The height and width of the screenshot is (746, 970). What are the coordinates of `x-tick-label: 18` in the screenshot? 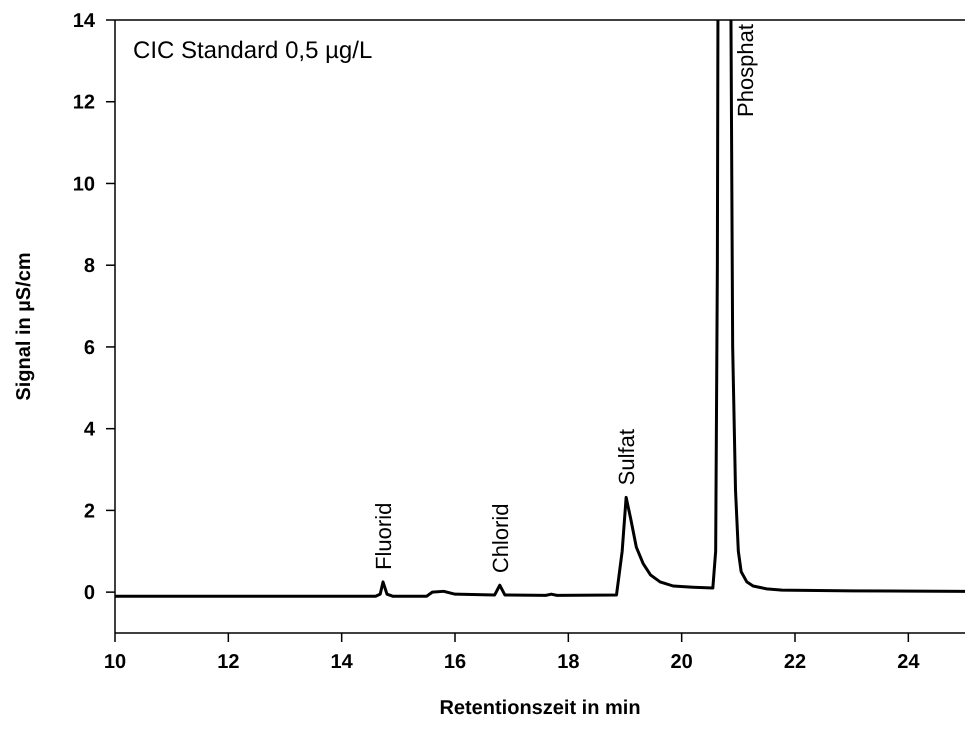 It's located at (568, 662).